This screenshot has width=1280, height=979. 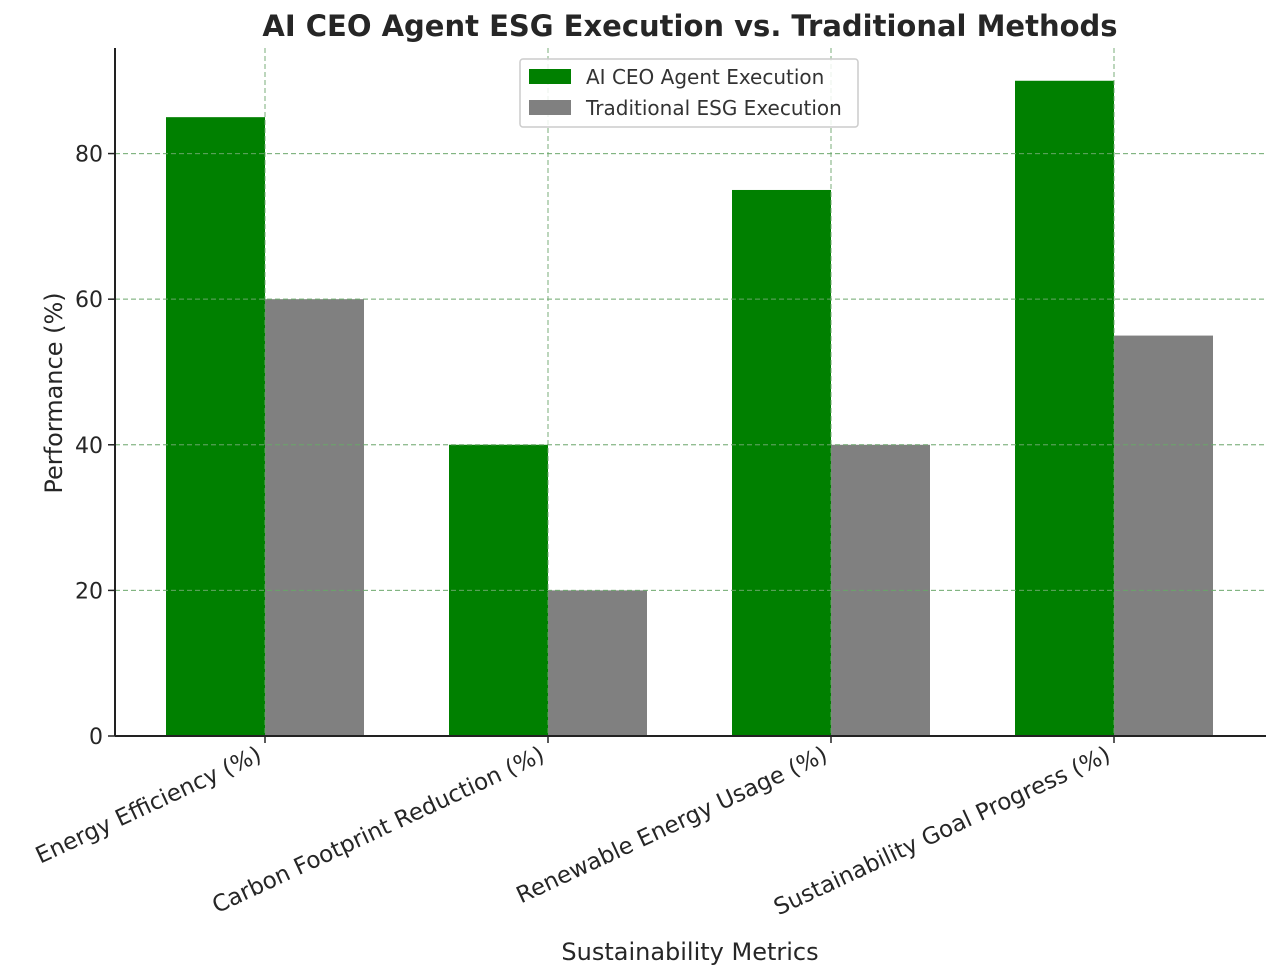 I want to click on legend-label: Traditional ESG Execution, so click(x=713, y=108).